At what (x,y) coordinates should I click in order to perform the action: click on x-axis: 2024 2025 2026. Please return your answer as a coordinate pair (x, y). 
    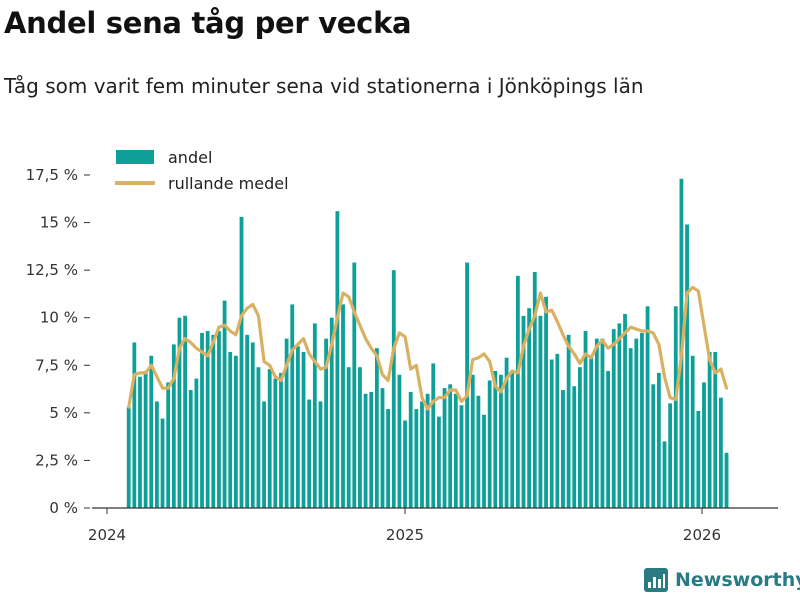
    Looking at the image, I should click on (433, 525).